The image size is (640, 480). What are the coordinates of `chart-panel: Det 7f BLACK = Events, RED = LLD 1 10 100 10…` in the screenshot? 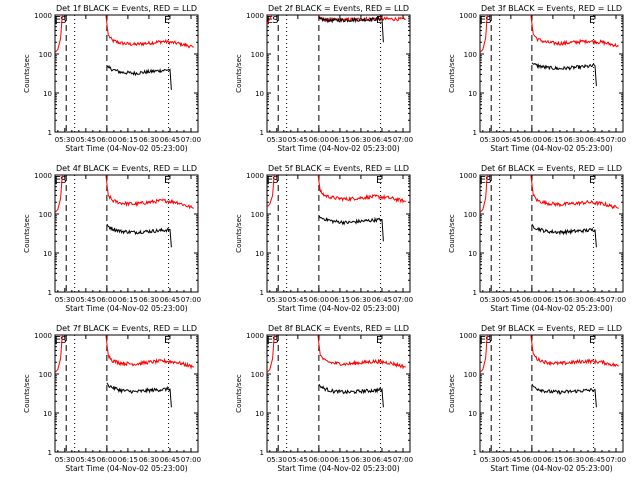 It's located at (112, 398).